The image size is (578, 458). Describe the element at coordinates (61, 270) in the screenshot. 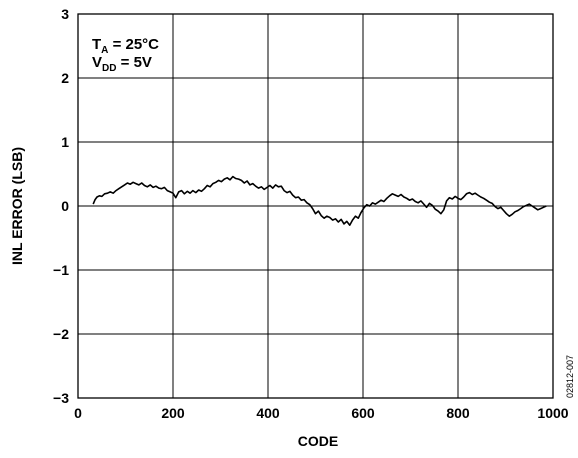

I see `y-tick-label: −1` at that location.